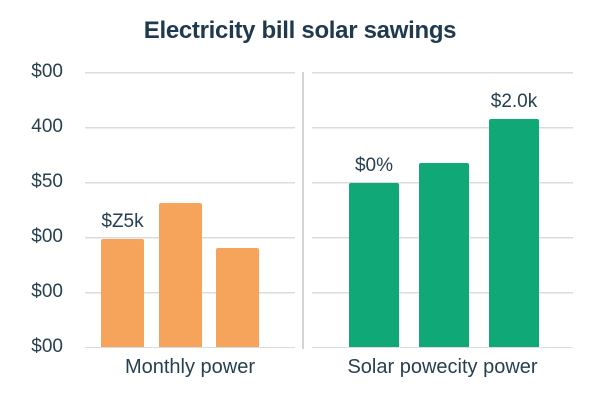 Image resolution: width=600 pixels, height=400 pixels. Describe the element at coordinates (300, 30) in the screenshot. I see `chart-title: Electricity bill solar sawings` at that location.